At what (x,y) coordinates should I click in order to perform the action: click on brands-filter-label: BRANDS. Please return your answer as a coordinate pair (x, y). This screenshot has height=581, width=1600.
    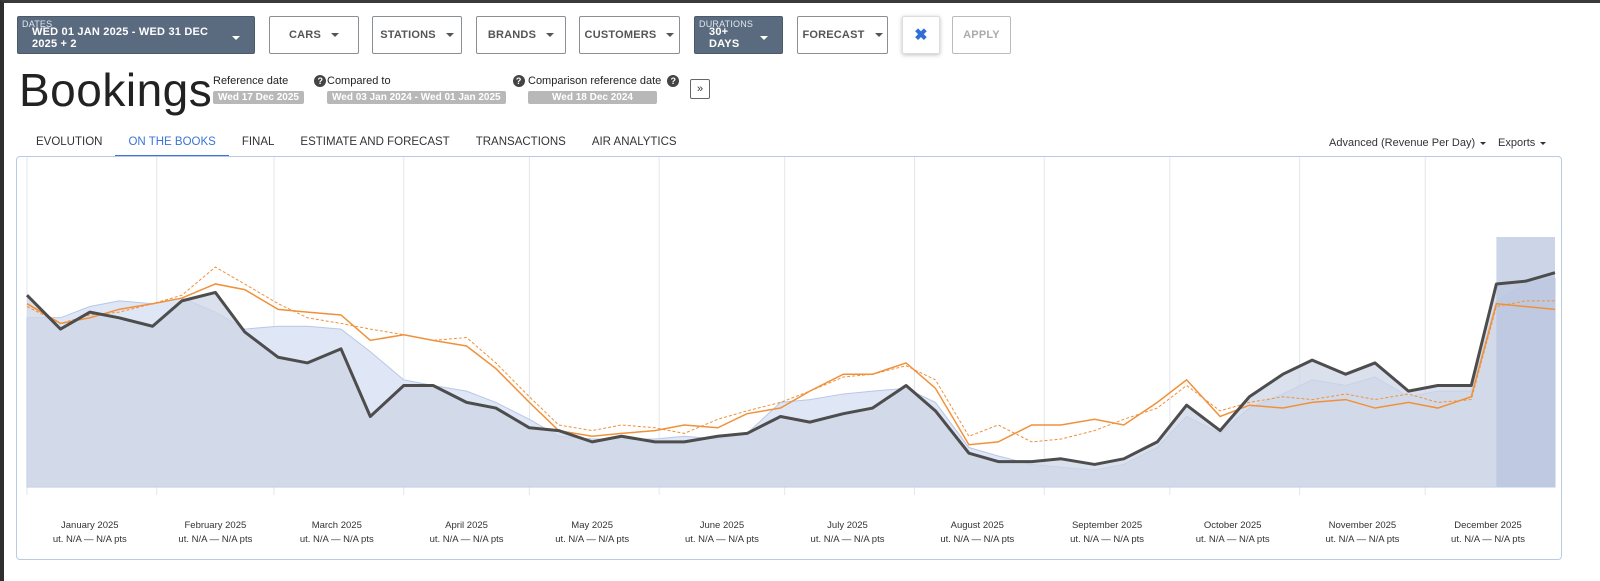
    Looking at the image, I should click on (512, 35).